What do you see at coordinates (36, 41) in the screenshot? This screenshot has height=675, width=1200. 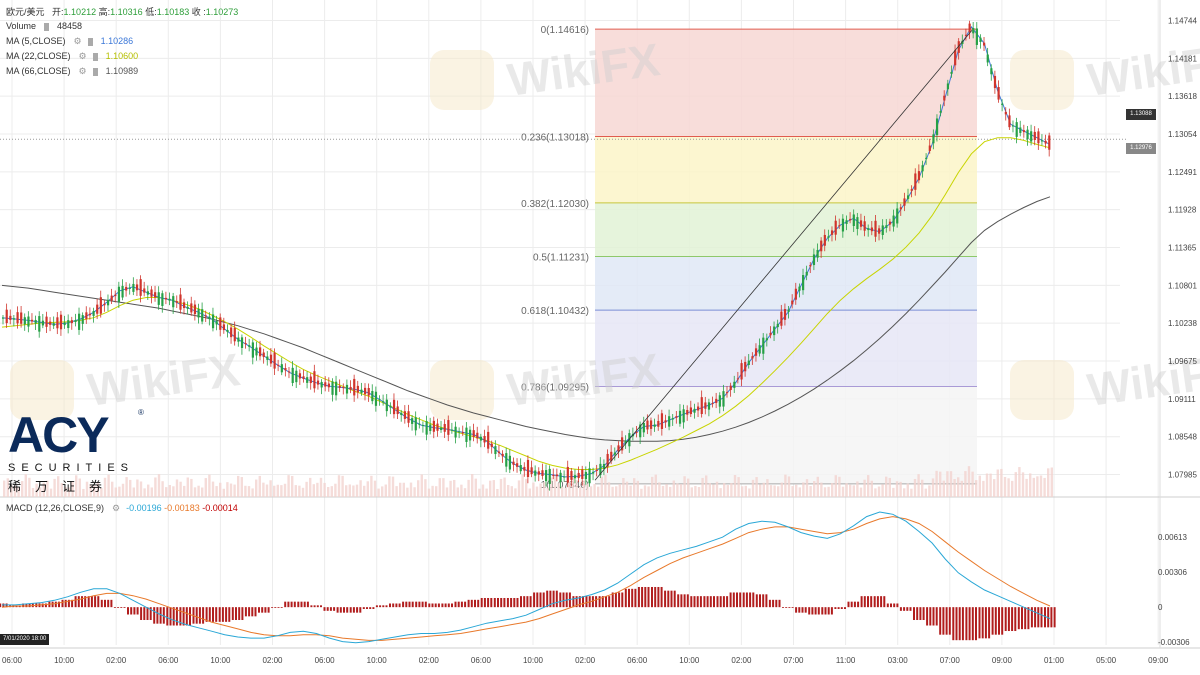 I see `ma5-label: MA (5,CLOSE)` at bounding box center [36, 41].